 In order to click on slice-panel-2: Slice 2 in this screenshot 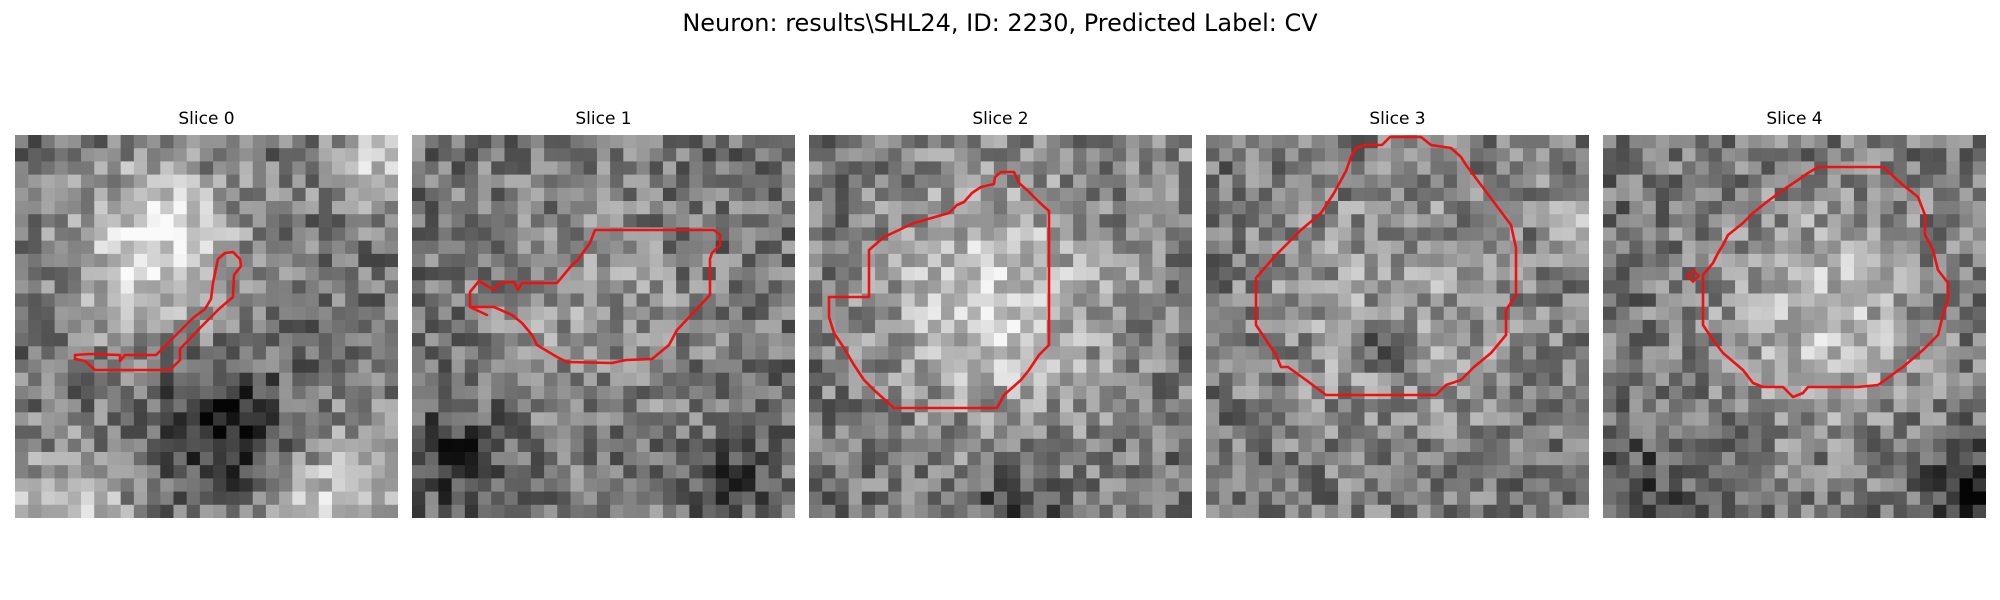, I will do `click(1000, 313)`.